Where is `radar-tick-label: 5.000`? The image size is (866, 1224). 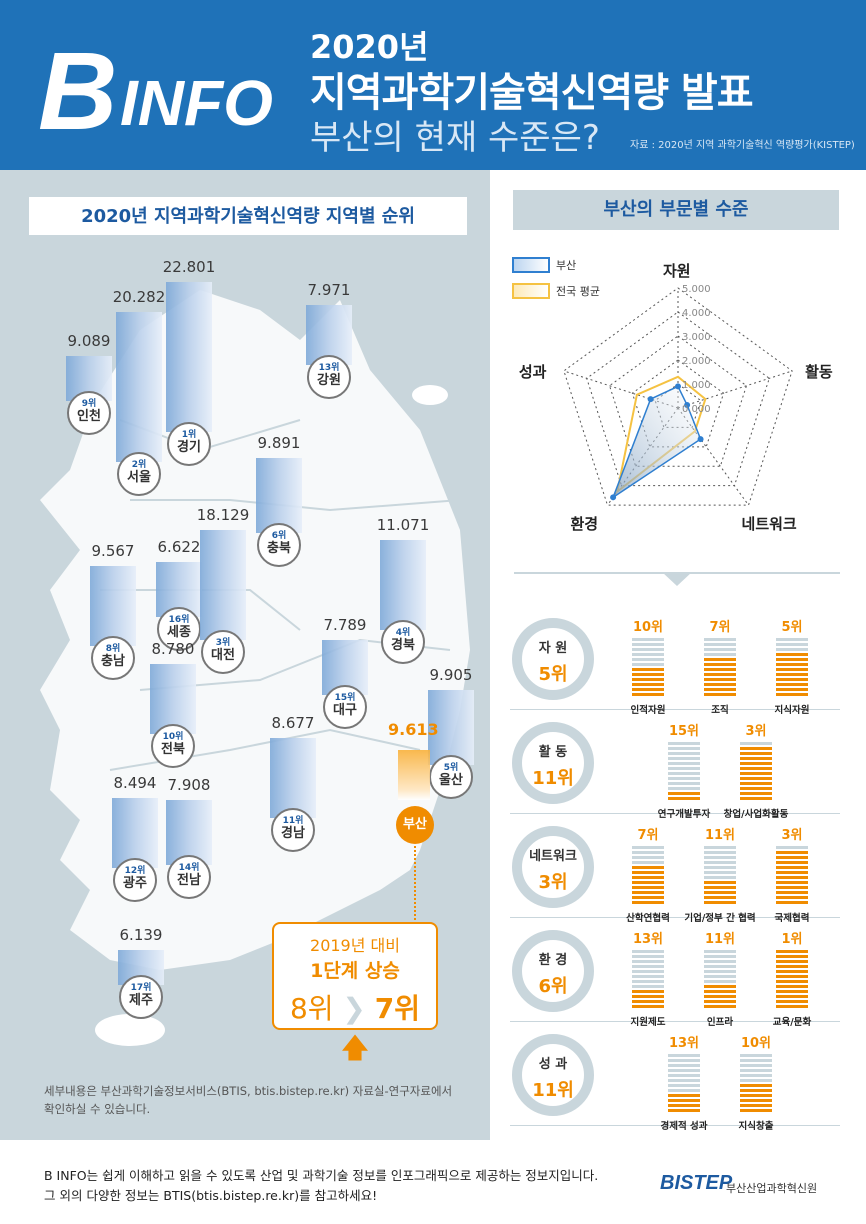
radar-tick-label: 5.000 is located at coordinates (696, 289).